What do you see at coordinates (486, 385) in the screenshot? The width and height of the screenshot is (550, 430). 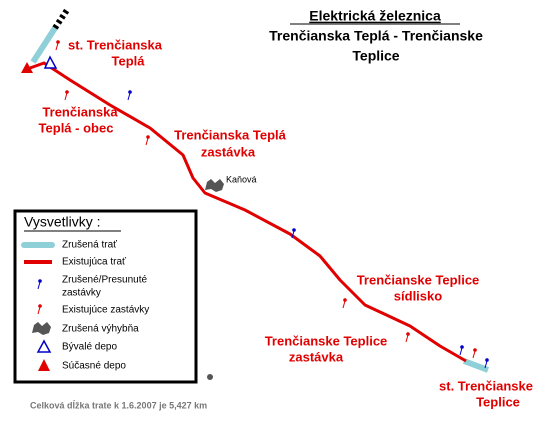 I see `station-label: st. Trenčianske` at bounding box center [486, 385].